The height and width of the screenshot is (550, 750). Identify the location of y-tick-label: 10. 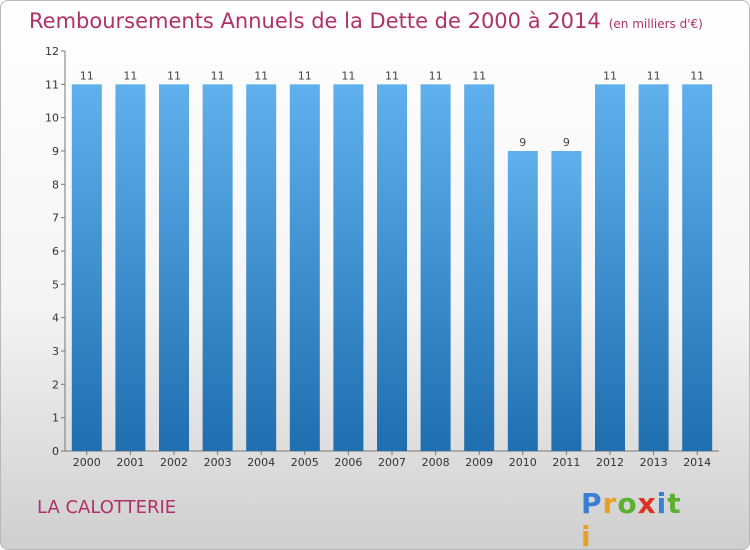
(52, 118).